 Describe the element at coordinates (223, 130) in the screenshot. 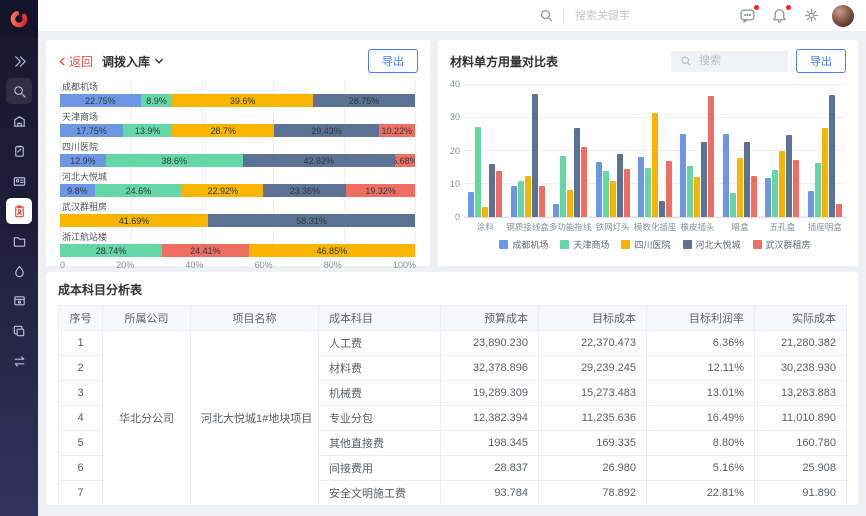

I see `bar-segment-机械费: 28.7%` at that location.